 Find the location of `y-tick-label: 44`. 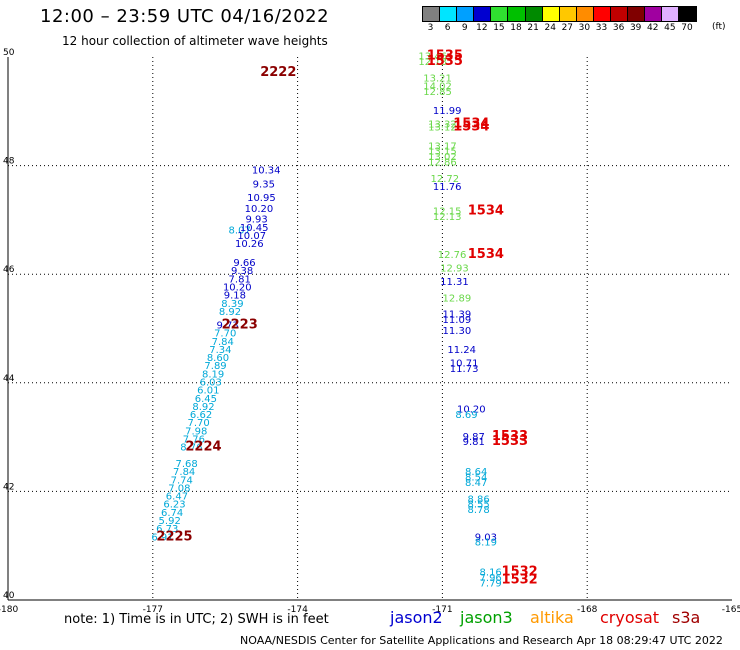

y-tick-label: 44 is located at coordinates (9, 379).